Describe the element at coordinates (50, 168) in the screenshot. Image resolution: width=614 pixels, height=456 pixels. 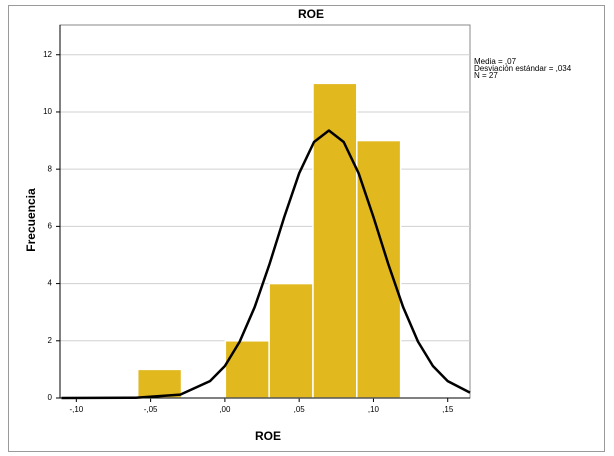
I see `y-tick-label: 8` at that location.